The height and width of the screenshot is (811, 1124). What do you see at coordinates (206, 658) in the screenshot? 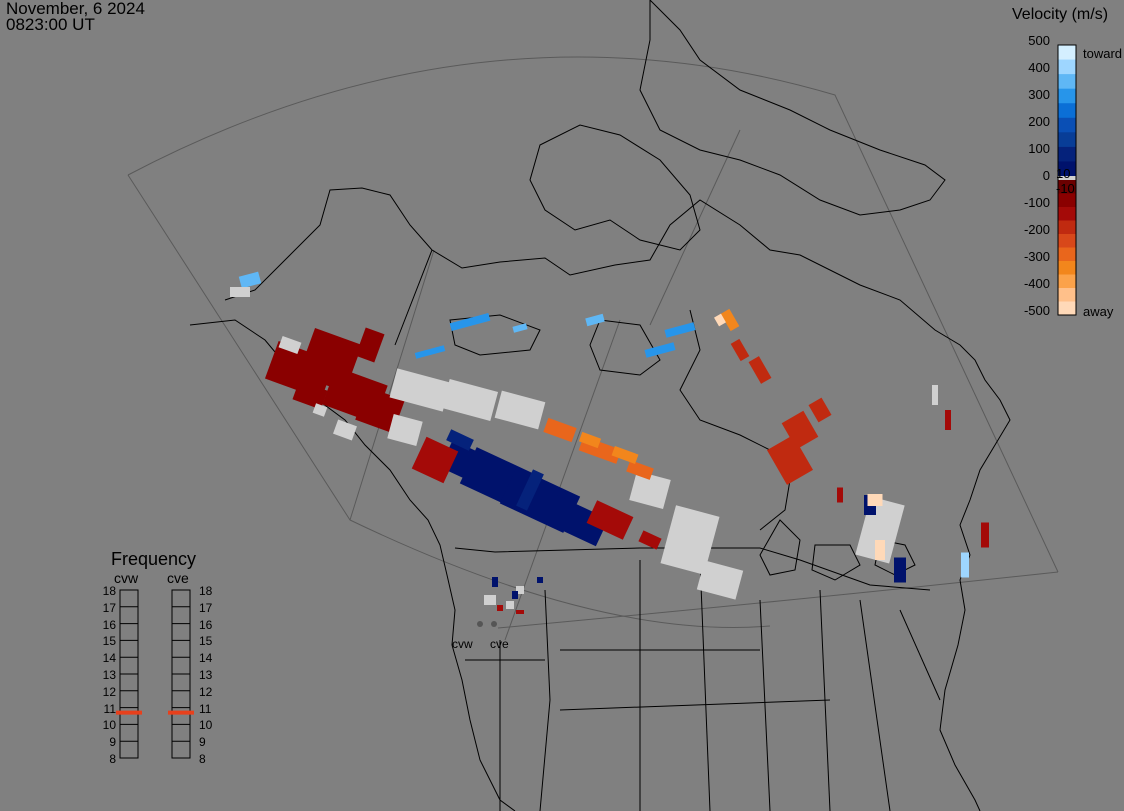
I see `cve-frequency-tick: 14` at bounding box center [206, 658].